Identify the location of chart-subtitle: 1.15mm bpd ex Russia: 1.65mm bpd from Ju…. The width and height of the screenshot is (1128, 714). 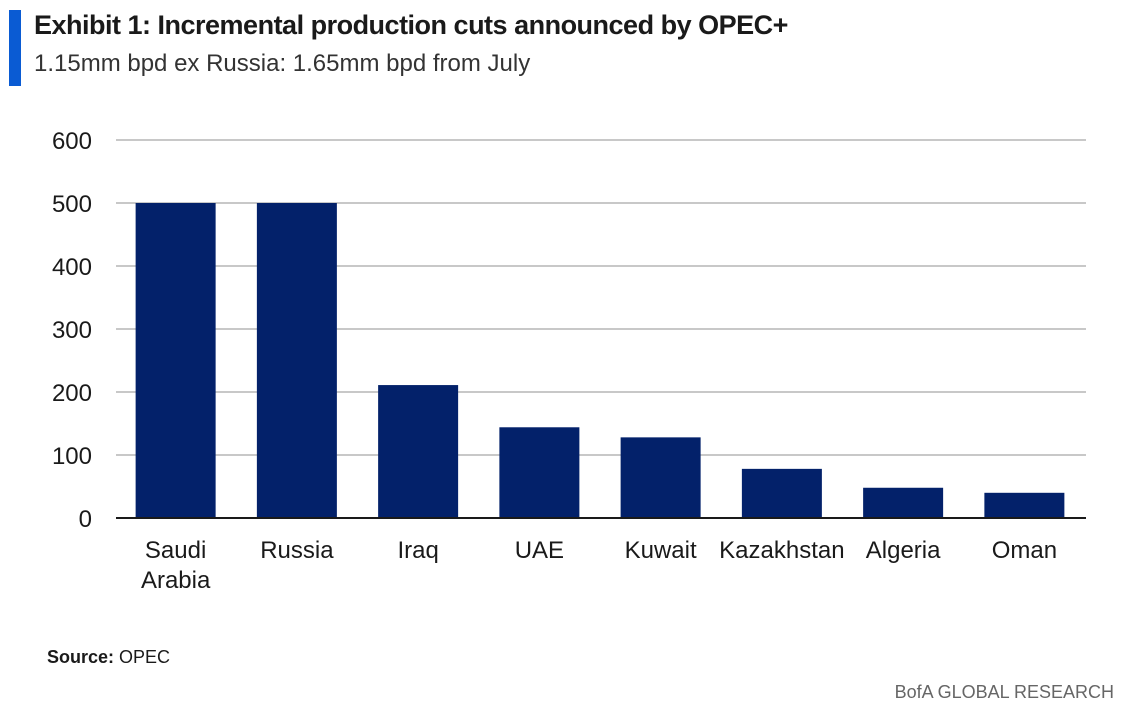
(282, 63).